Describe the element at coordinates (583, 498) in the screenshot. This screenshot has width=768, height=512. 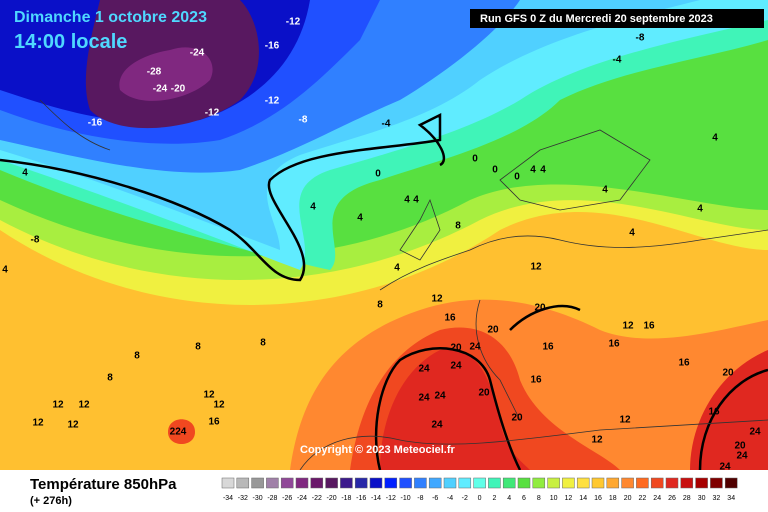
I see `legend-tick-label: 14` at that location.